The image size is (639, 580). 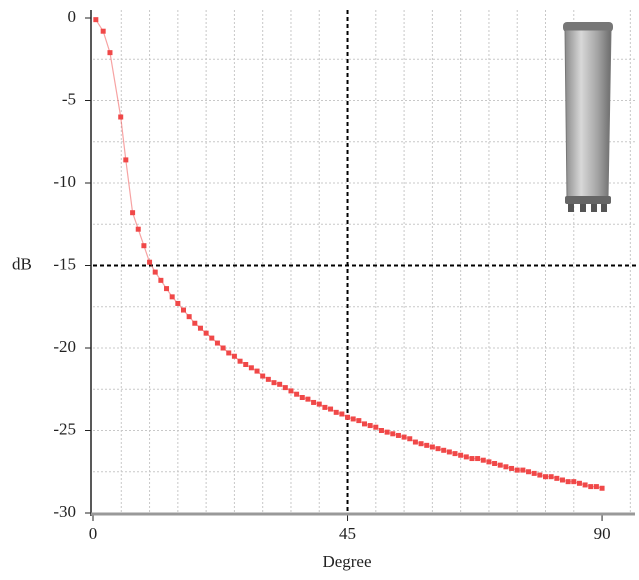 I want to click on antenna-image, so click(x=588, y=117).